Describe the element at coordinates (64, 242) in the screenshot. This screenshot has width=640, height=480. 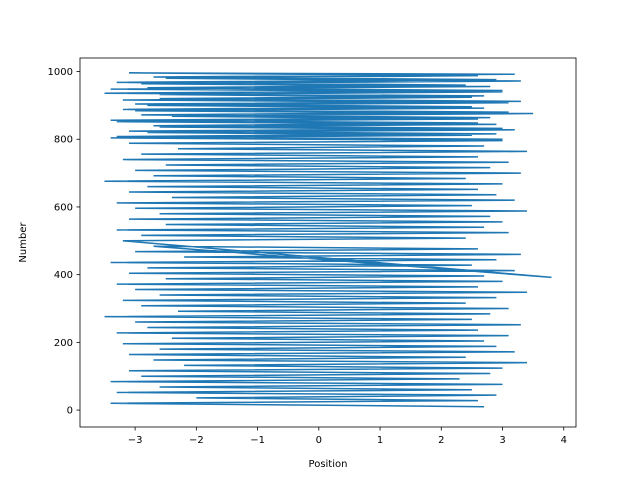
I see `y-axis-ticks: 0 200 400 600 800 1000` at that location.